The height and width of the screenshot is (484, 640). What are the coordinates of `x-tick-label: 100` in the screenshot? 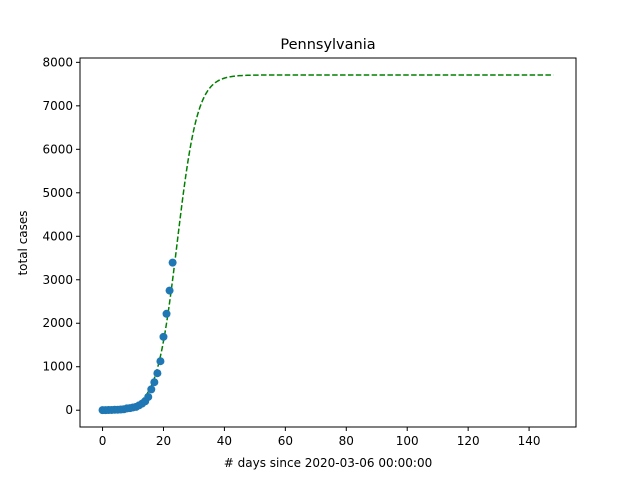 It's located at (407, 441).